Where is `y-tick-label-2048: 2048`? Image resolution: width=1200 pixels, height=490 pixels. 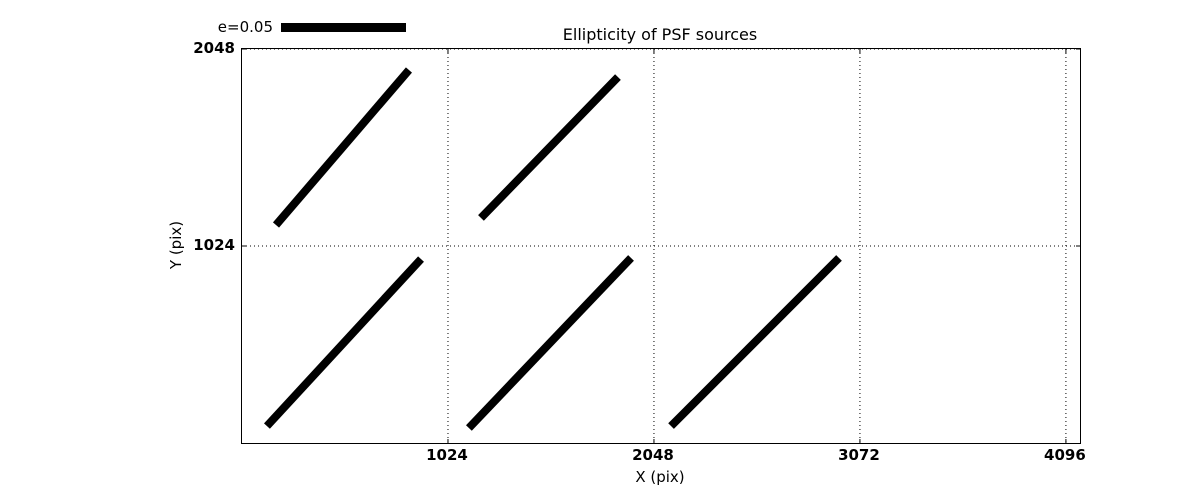
y-tick-label-2048: 2048 is located at coordinates (214, 48).